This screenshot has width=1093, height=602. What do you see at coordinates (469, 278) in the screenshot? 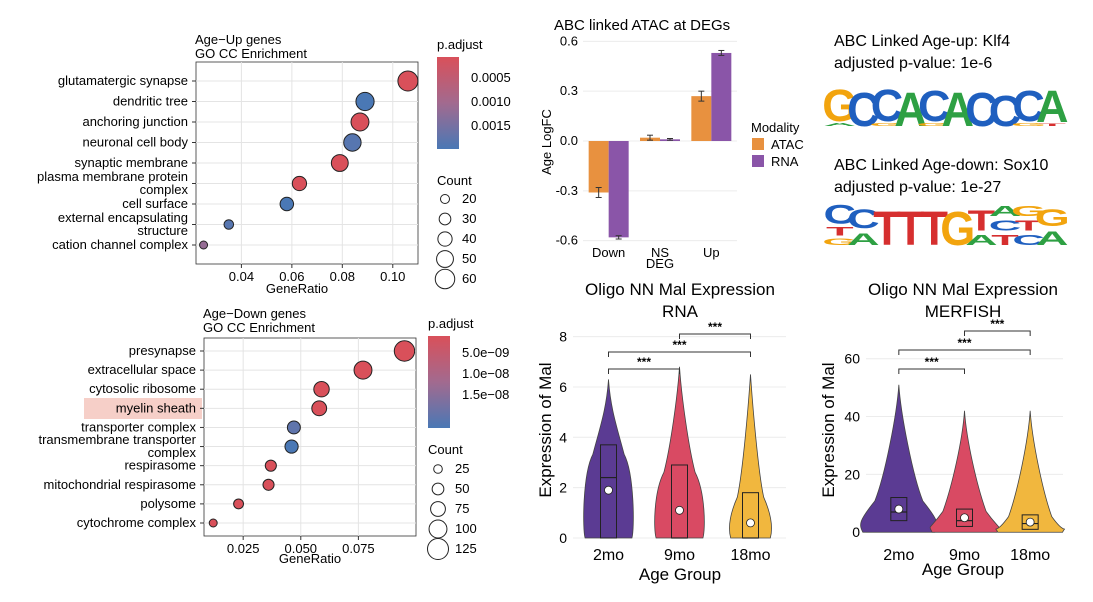
I see `count-legend-label: 60` at bounding box center [469, 278].